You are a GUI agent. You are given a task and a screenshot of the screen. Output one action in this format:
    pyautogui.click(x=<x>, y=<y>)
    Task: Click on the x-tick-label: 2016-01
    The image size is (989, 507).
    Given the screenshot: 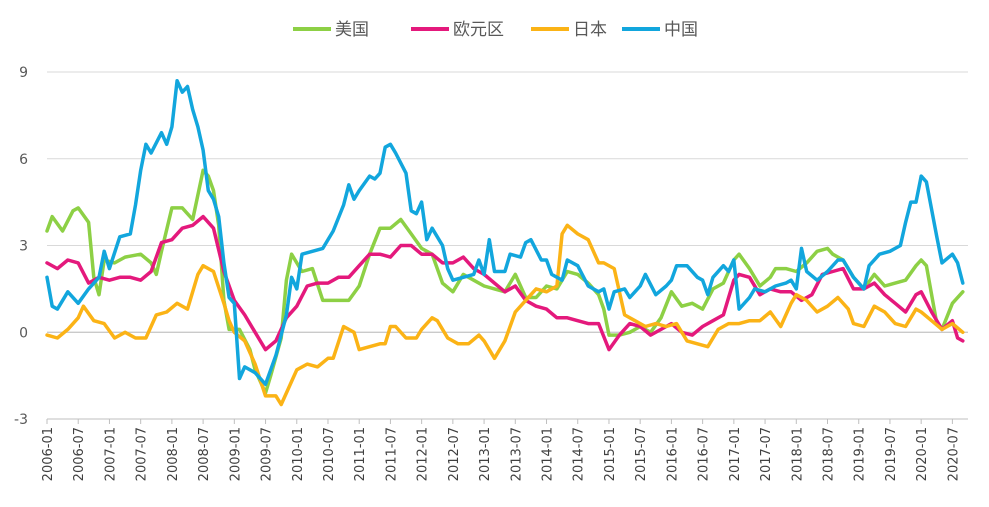 What is the action you would take?
    pyautogui.click(x=672, y=454)
    